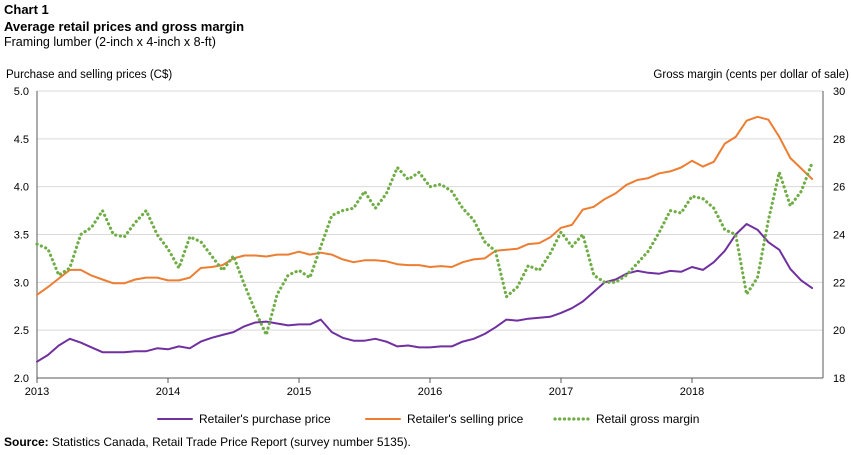  Describe the element at coordinates (839, 331) in the screenshot. I see `y-right-tick-label: 20` at that location.